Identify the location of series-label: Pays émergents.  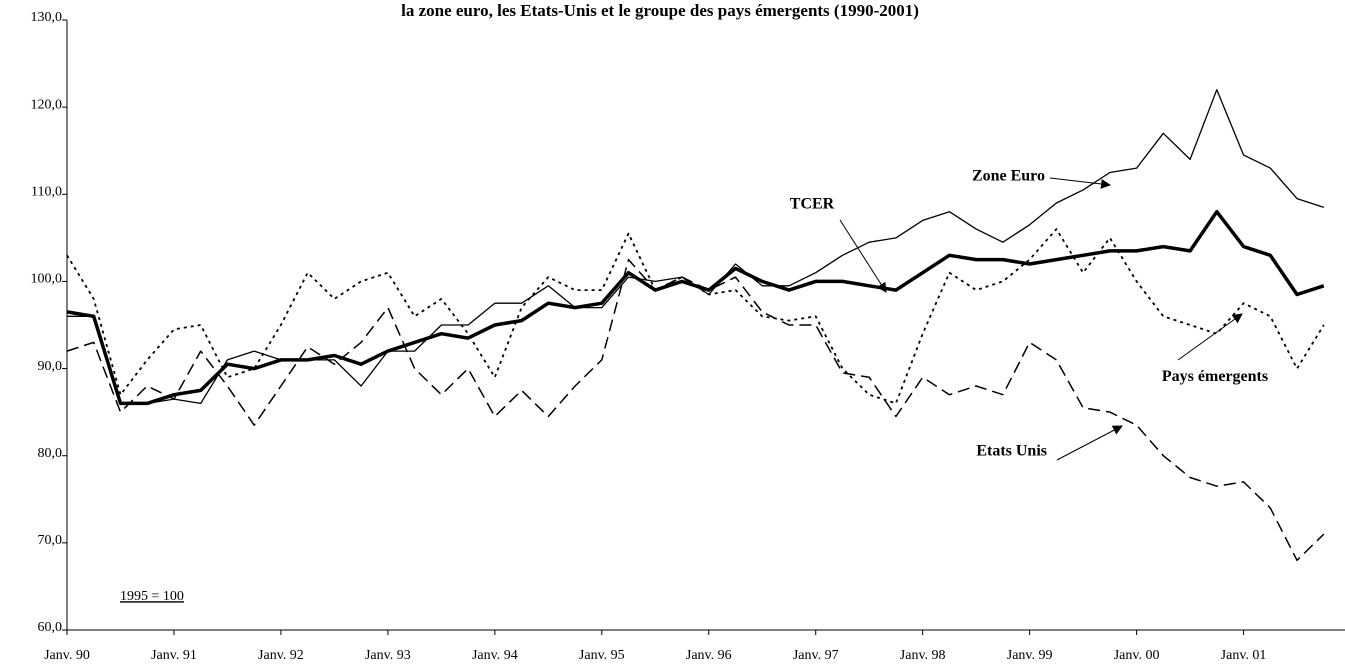
(1215, 376).